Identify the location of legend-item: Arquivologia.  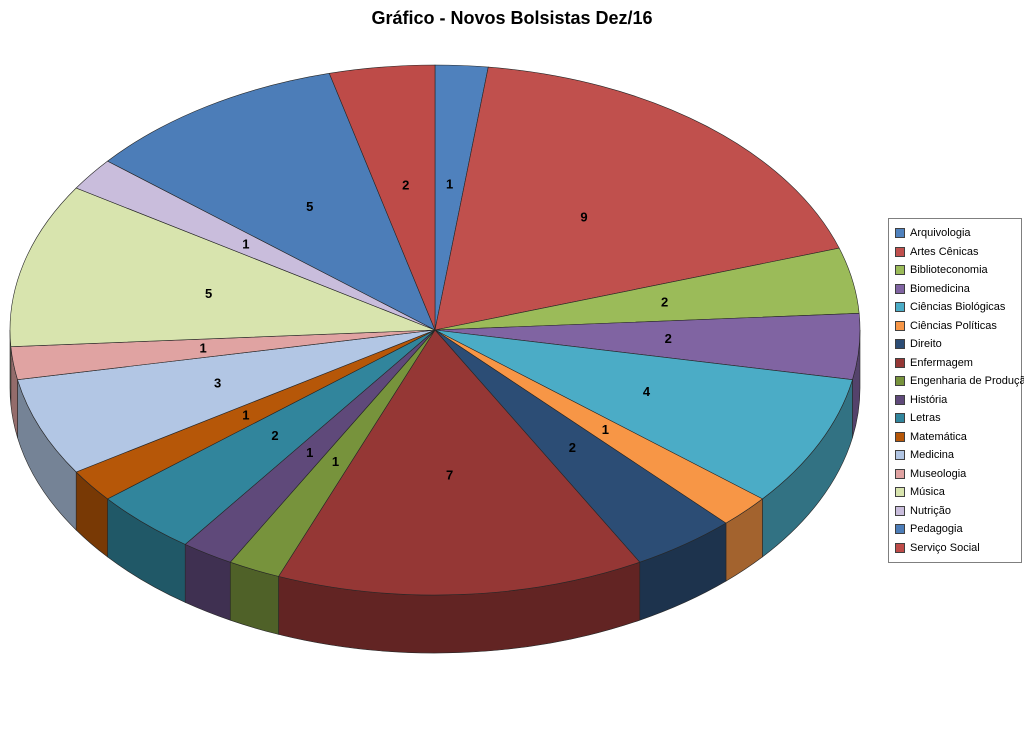
(955, 233).